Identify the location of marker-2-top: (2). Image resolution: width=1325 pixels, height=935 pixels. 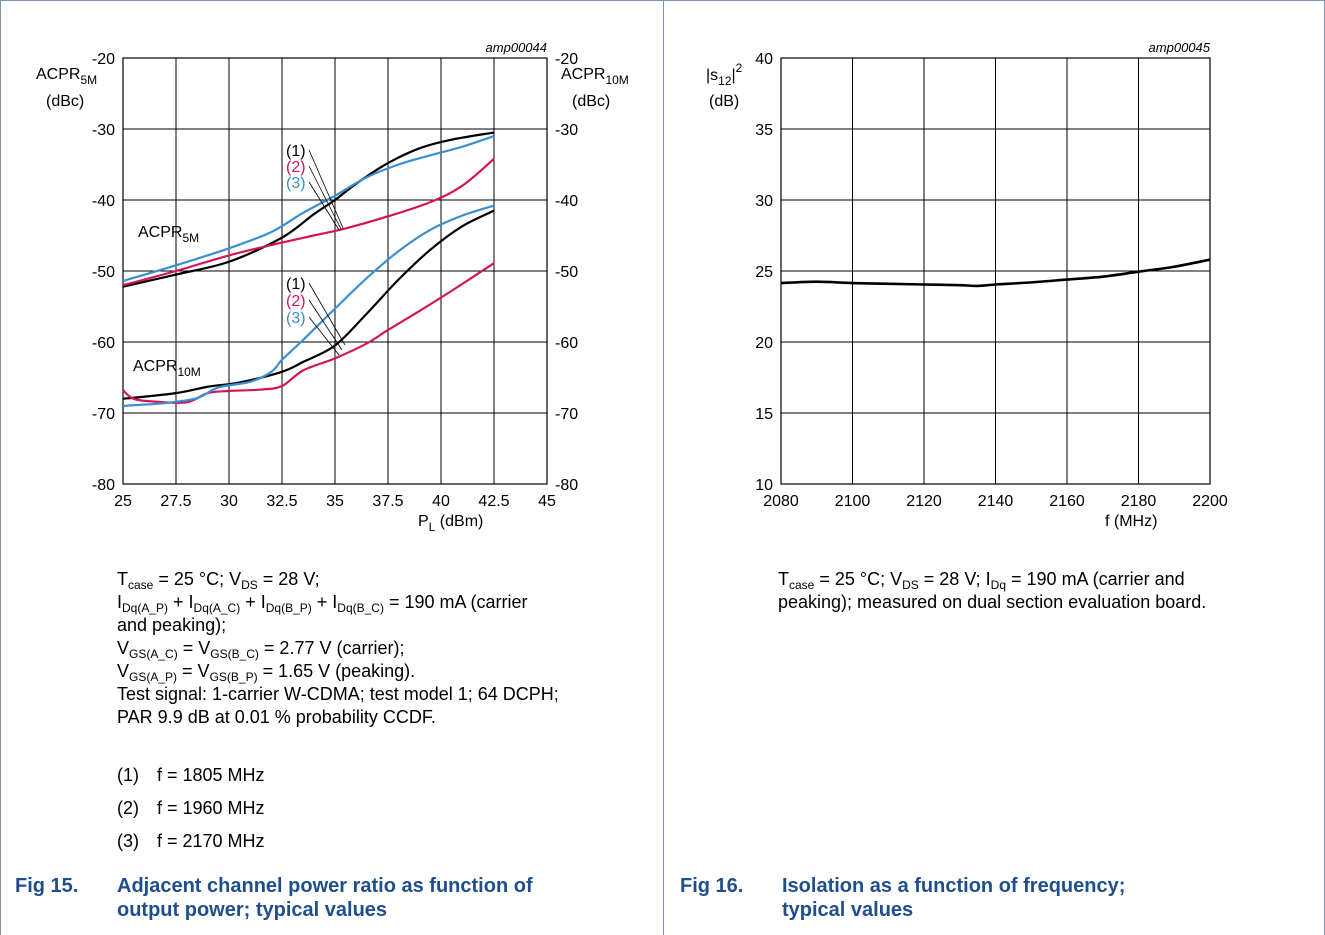
(296, 167).